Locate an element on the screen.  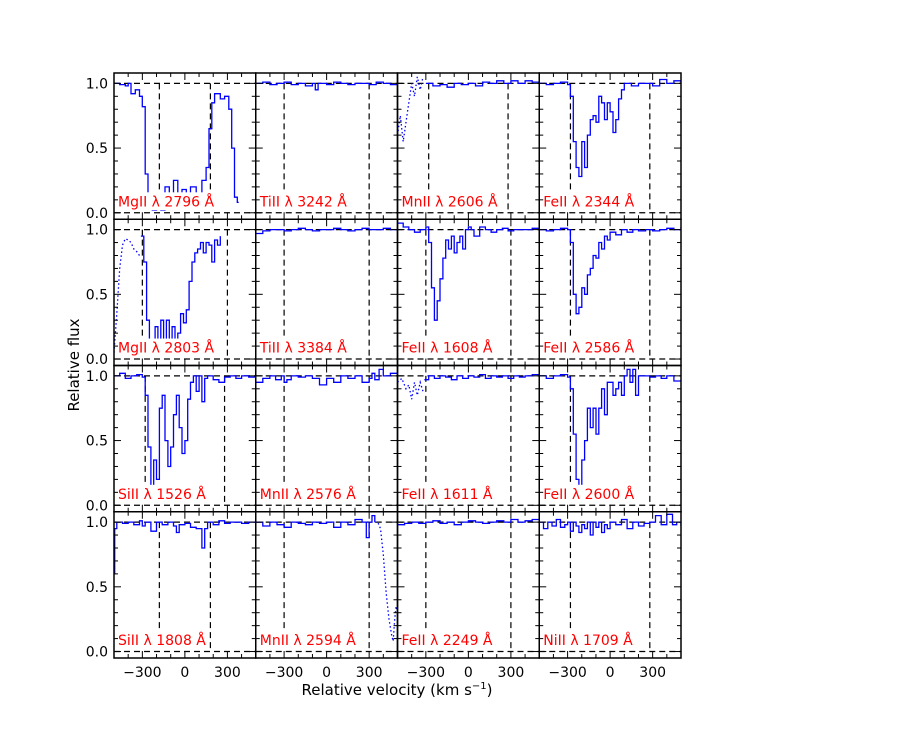
panel-1: MgII λ 2796 Å 0.0 0.5 1.0 is located at coordinates (171, 147).